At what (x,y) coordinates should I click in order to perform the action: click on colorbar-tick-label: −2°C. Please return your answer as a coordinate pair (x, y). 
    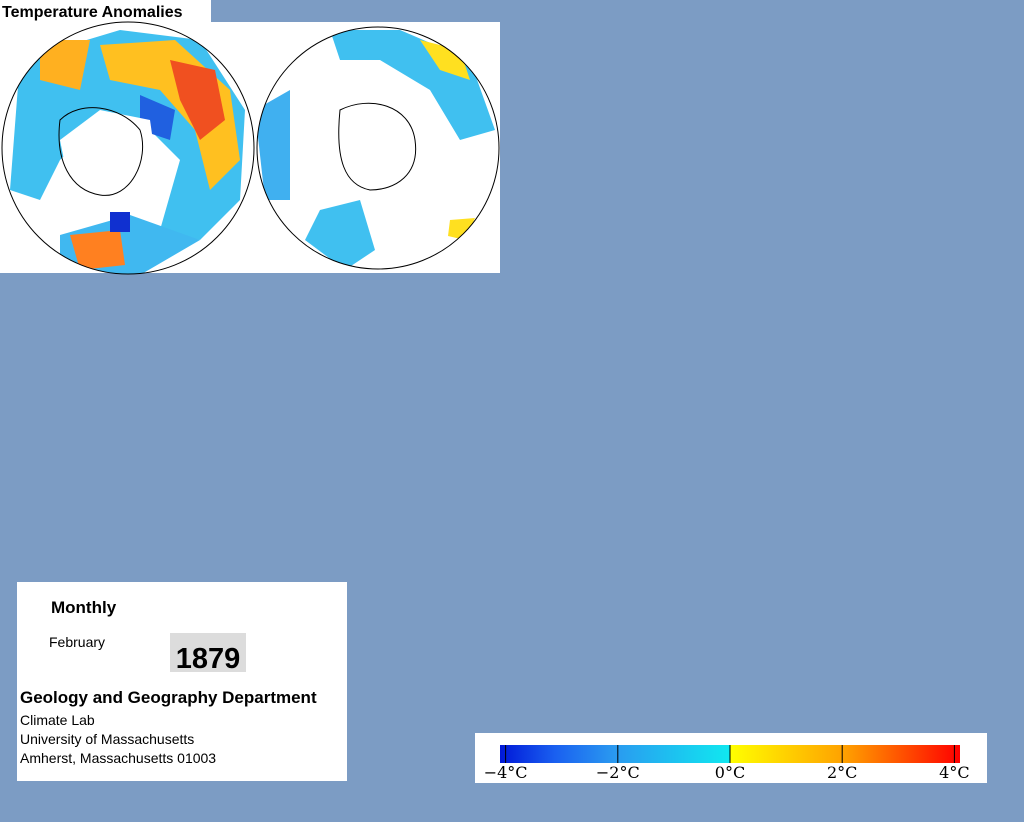
    Looking at the image, I should click on (618, 772).